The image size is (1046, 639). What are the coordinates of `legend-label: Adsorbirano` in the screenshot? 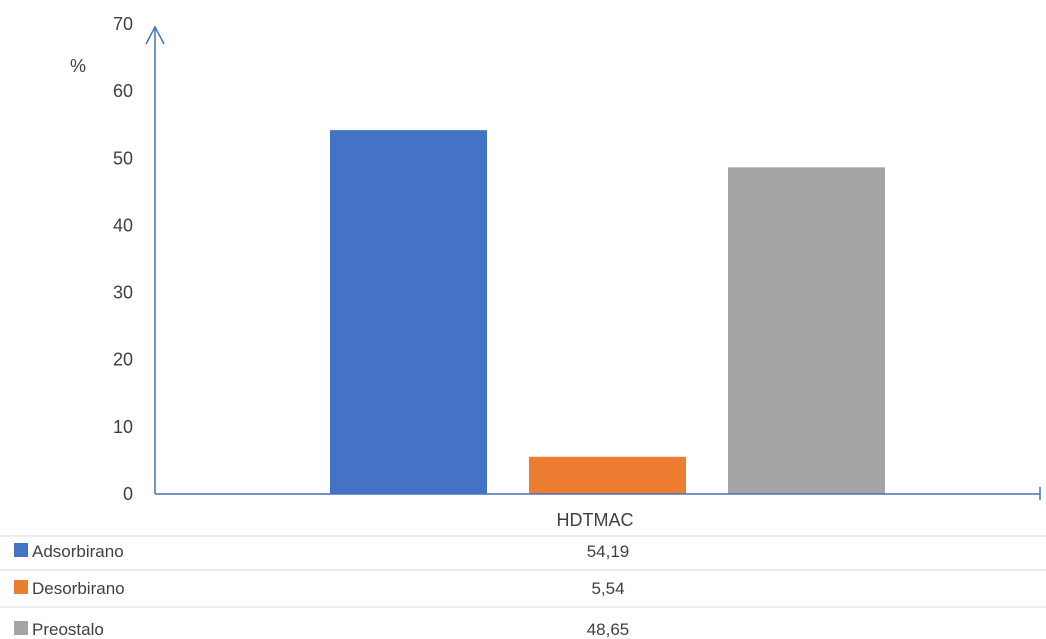 It's located at (78, 551).